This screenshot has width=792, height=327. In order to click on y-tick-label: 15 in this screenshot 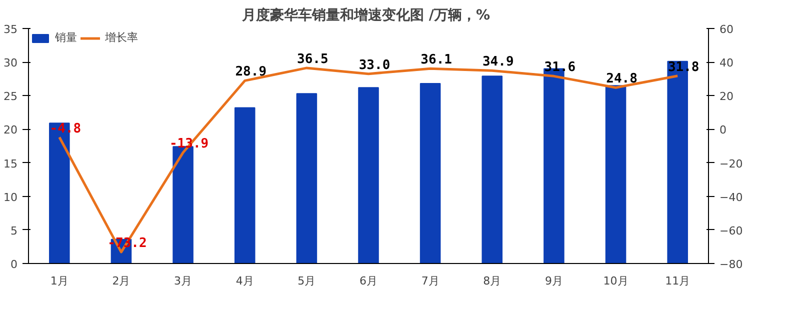, I will do `click(11, 163)`.